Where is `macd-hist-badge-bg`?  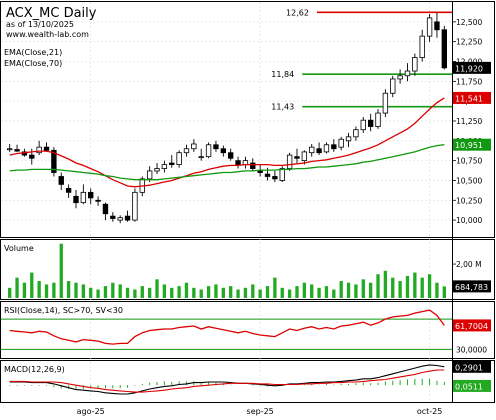
macd-hist-badge-bg is located at coordinates (472, 385).